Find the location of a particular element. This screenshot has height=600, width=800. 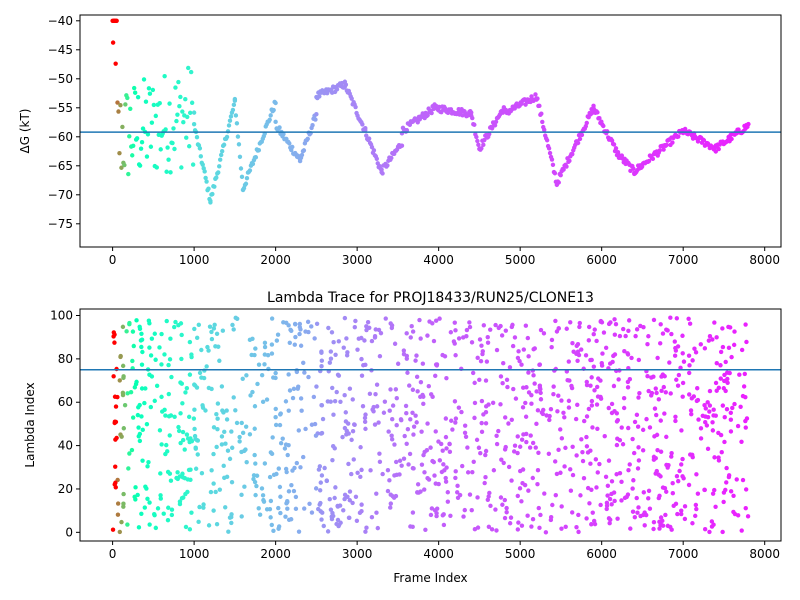

y-tick-label: −65 is located at coordinates (60, 166).